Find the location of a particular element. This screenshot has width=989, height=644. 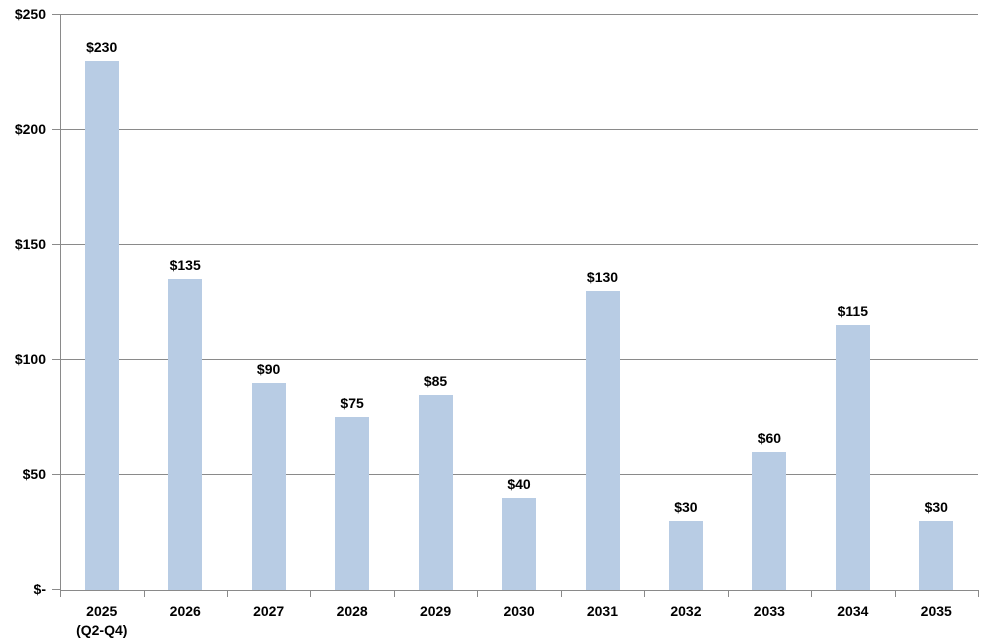

bar-value-label: $115 is located at coordinates (852, 311).